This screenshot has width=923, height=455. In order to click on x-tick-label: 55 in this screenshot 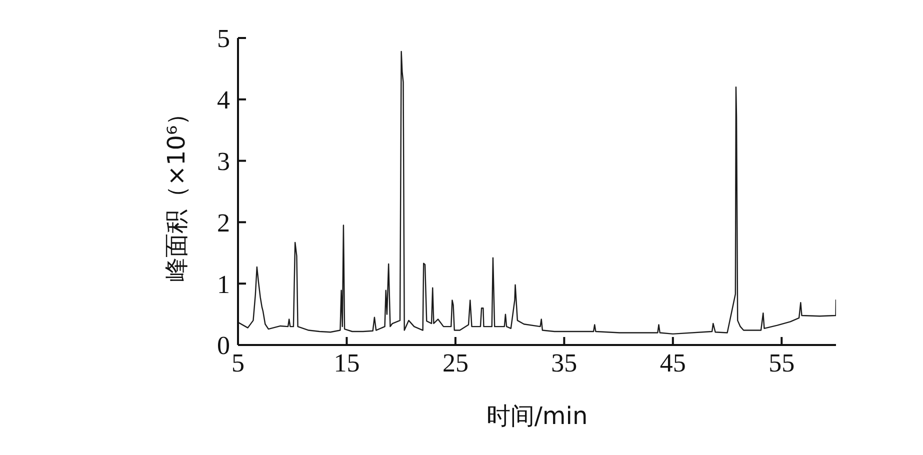, I will do `click(781, 363)`.